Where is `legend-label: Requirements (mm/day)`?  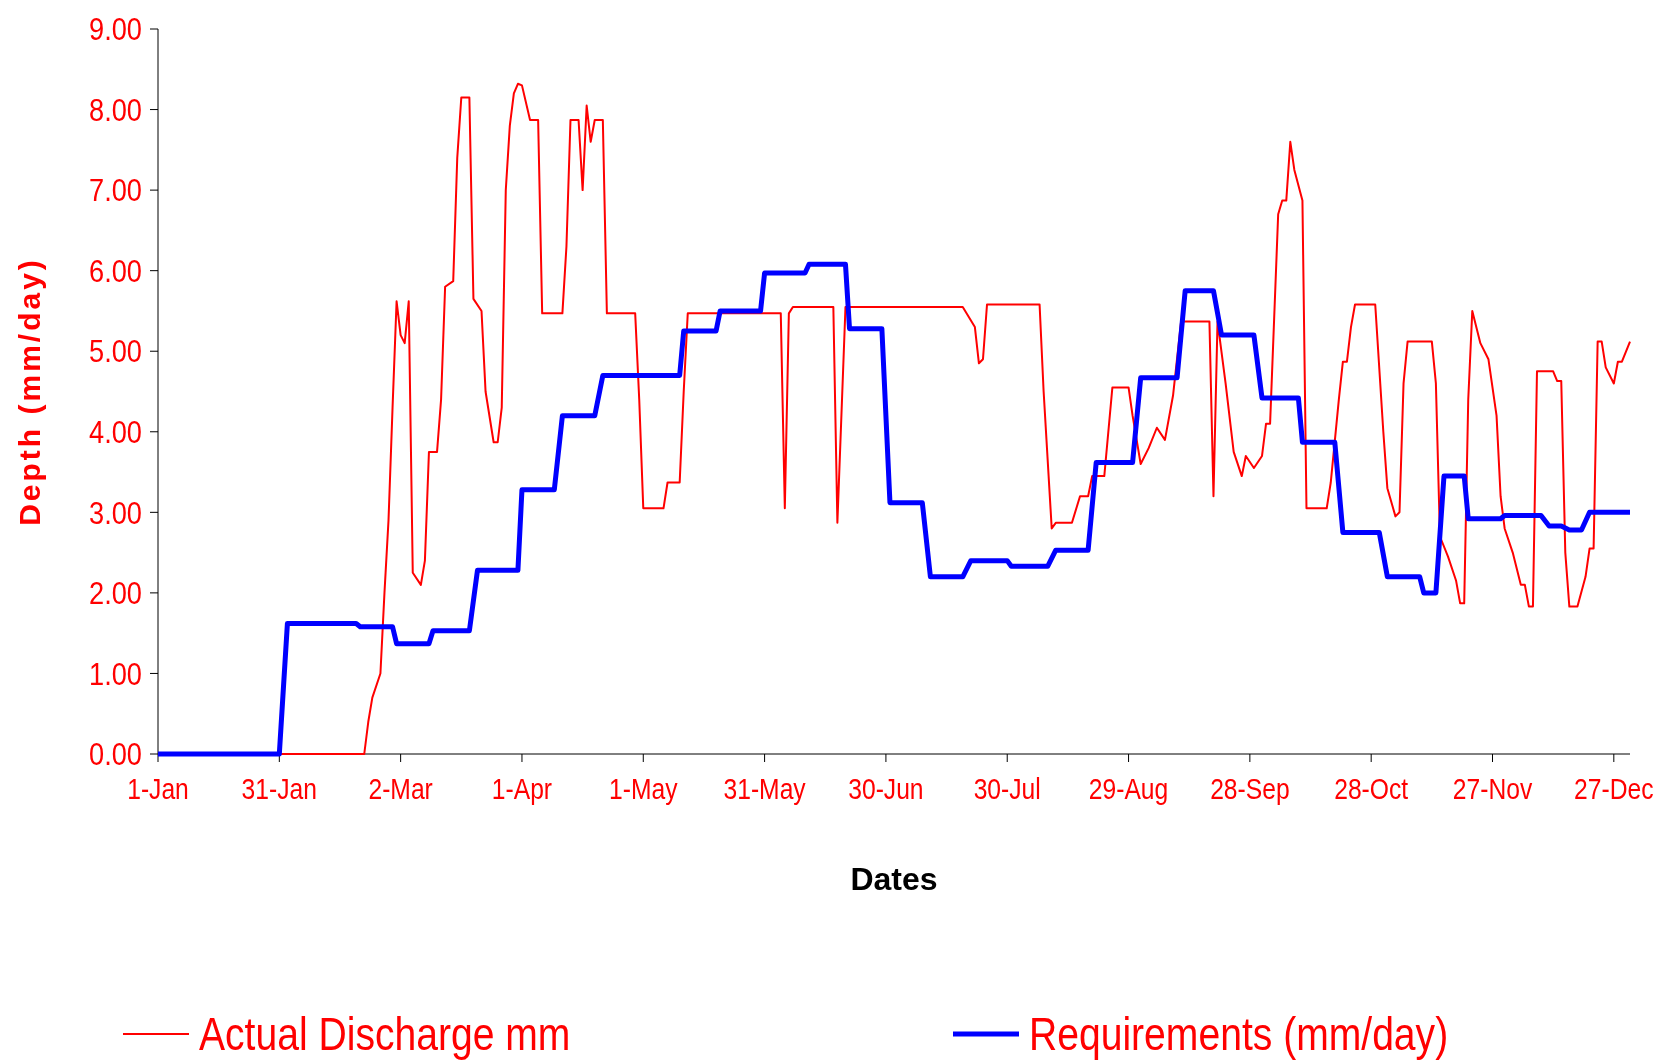 legend-label: Requirements (mm/day) is located at coordinates (1239, 1034).